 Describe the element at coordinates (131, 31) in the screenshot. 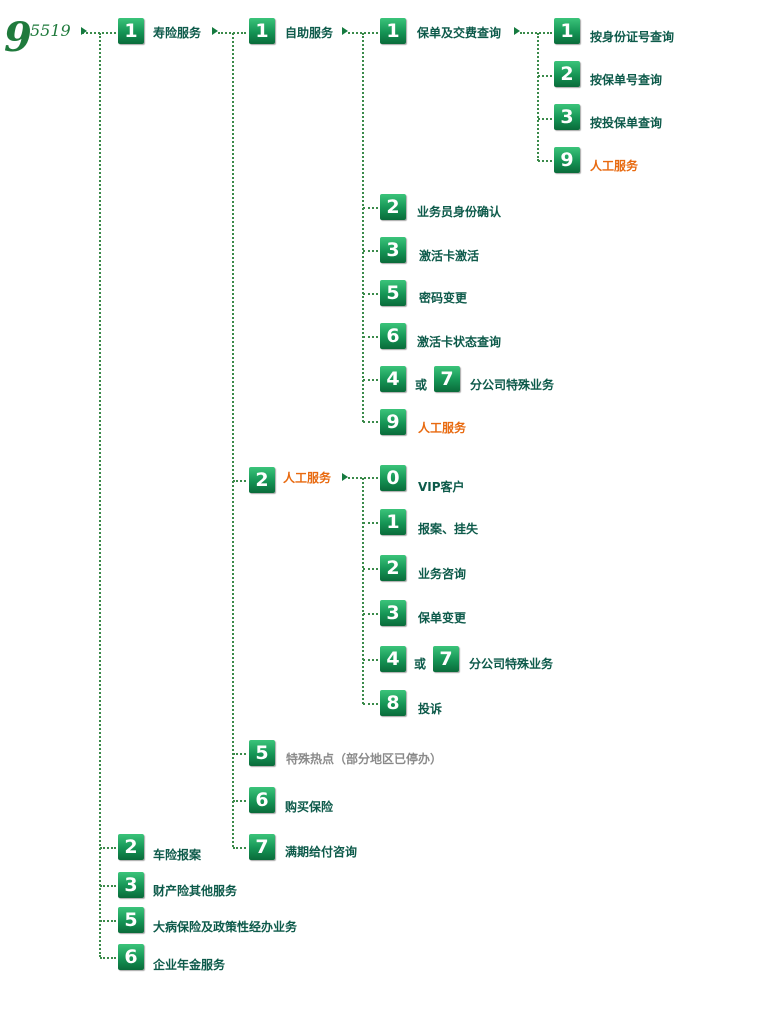

I see `menu-key-life-insurance: 1` at that location.